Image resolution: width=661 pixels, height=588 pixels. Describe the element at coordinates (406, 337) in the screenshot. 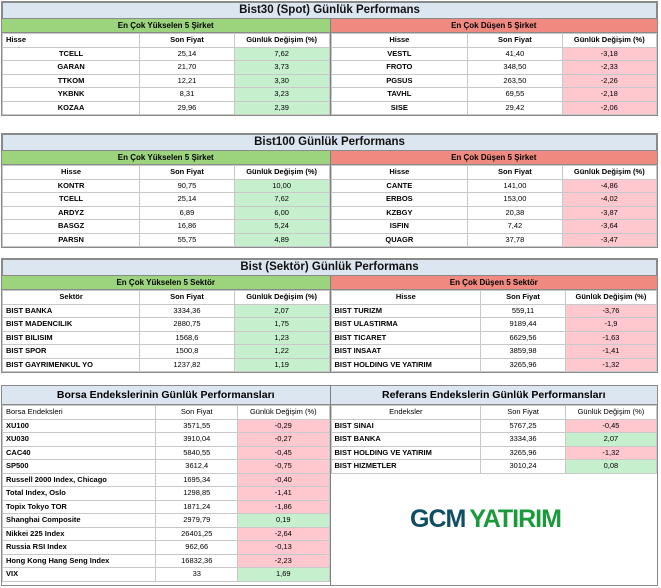

I see `sector-cell: BIST TICARET` at that location.